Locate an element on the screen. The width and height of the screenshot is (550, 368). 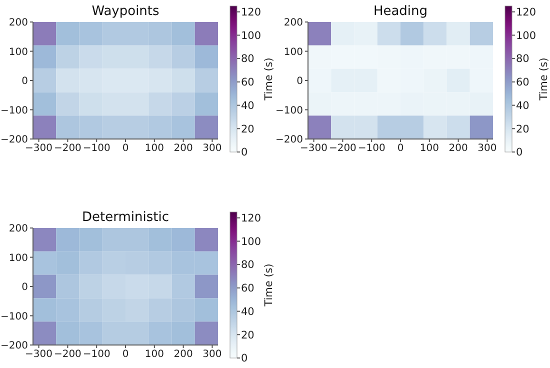
chart-title: Heading is located at coordinates (400, 11).